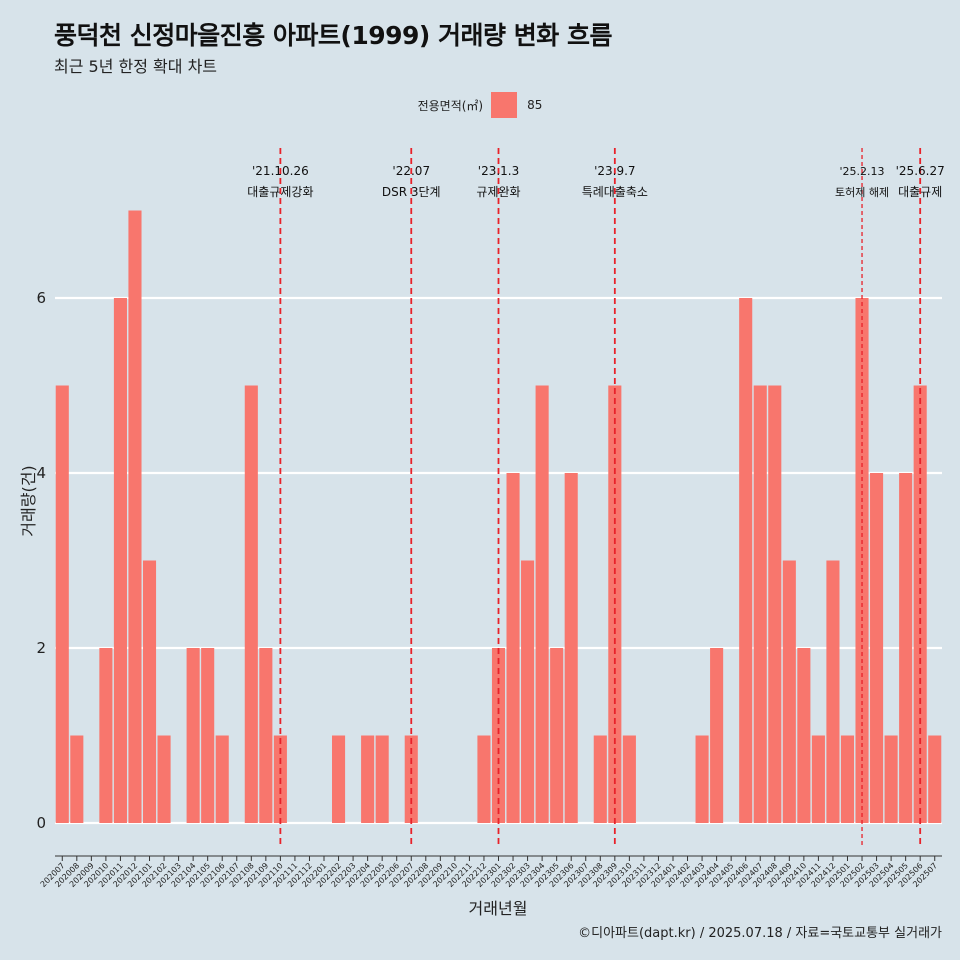 This screenshot has height=960, width=960. I want to click on legend-color-key, so click(504, 105).